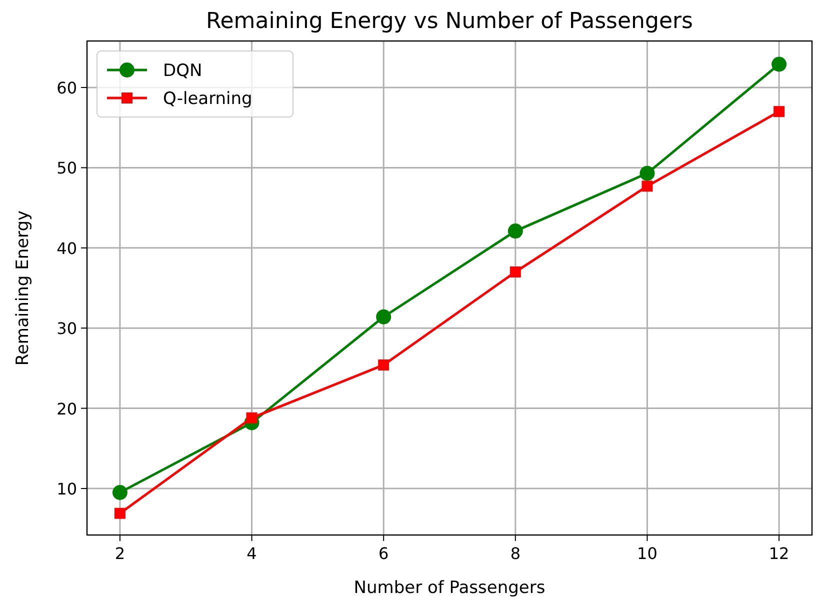 The width and height of the screenshot is (821, 604). Describe the element at coordinates (207, 99) in the screenshot. I see `legend-label: Q-learning` at that location.